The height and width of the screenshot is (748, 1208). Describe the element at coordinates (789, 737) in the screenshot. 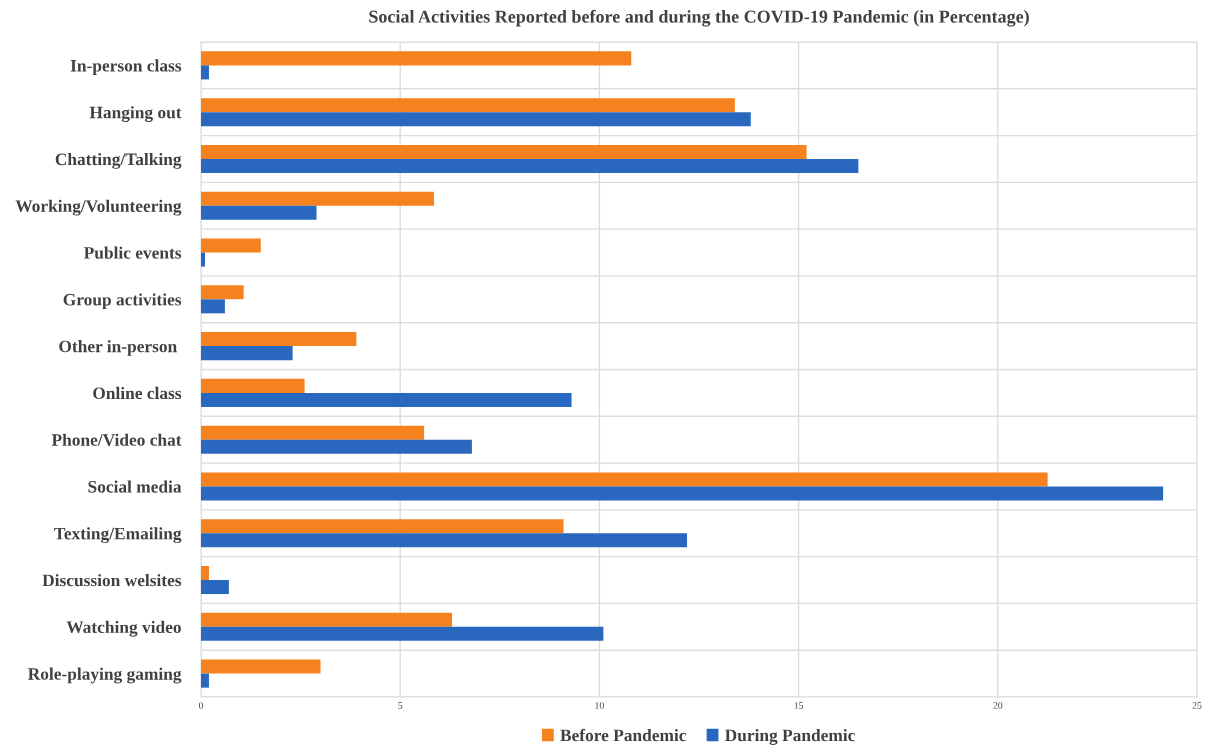

I see `legend-label: During Pandemic` at that location.